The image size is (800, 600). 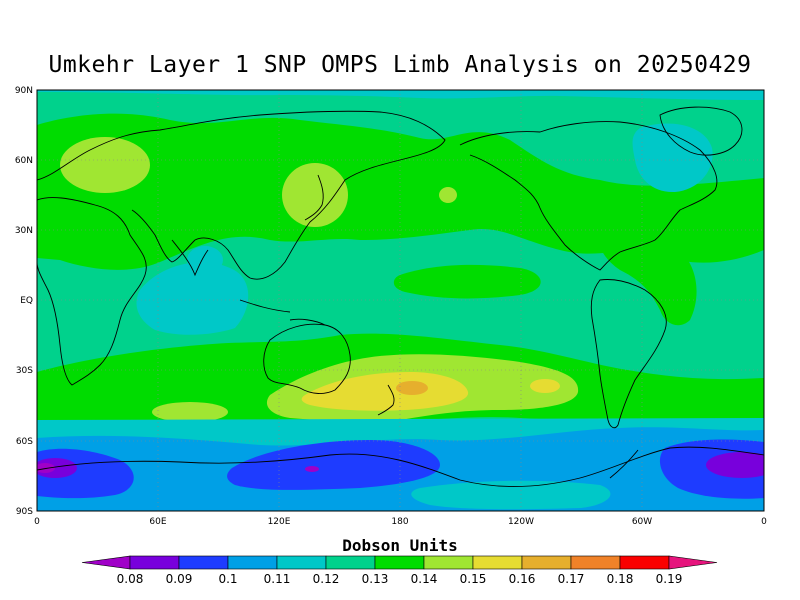 What do you see at coordinates (282, 312) in the screenshot?
I see `coast-indonesia` at bounding box center [282, 312].